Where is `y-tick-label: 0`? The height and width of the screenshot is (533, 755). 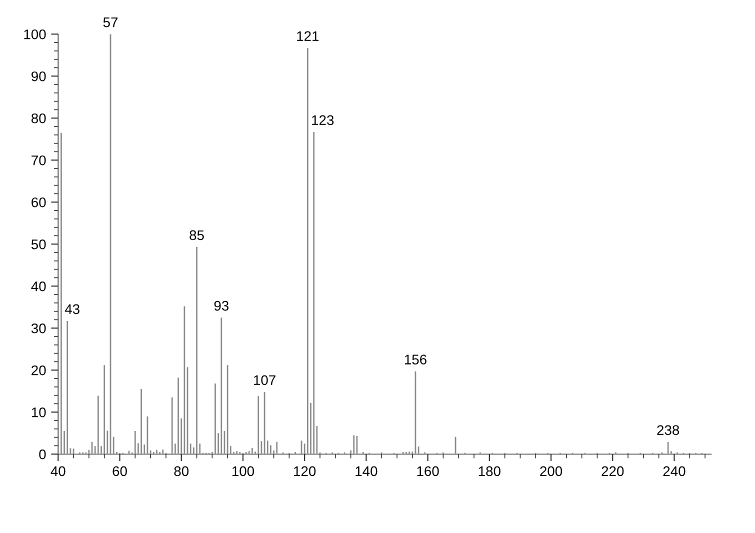 y-tick-label: 0 is located at coordinates (42, 454).